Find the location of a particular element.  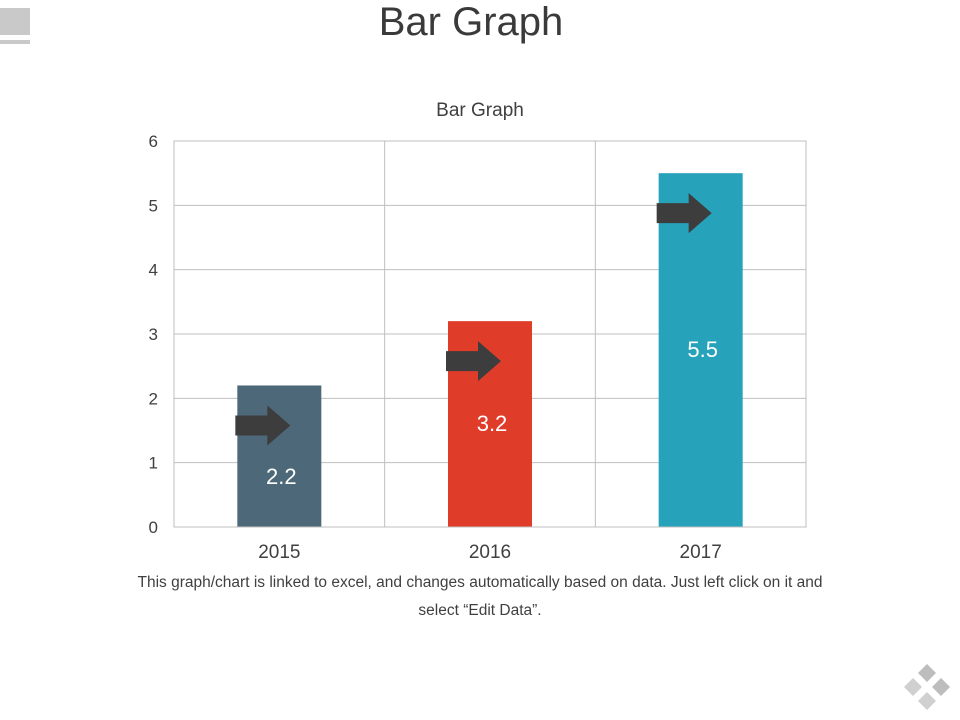

y-tick-label: 5 is located at coordinates (153, 205).